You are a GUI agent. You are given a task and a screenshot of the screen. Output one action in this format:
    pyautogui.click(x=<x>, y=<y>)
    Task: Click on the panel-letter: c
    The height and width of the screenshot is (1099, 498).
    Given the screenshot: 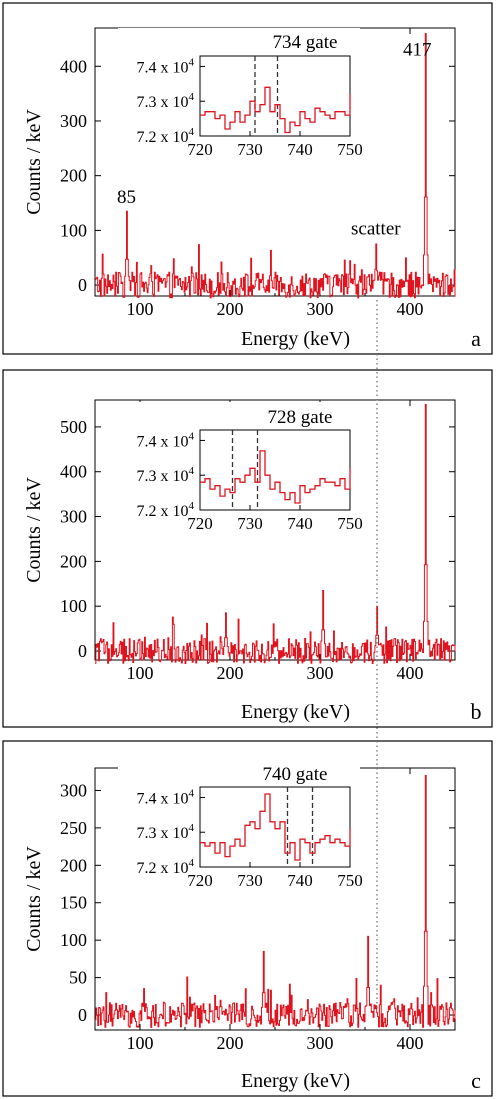 What is the action you would take?
    pyautogui.click(x=476, y=1080)
    